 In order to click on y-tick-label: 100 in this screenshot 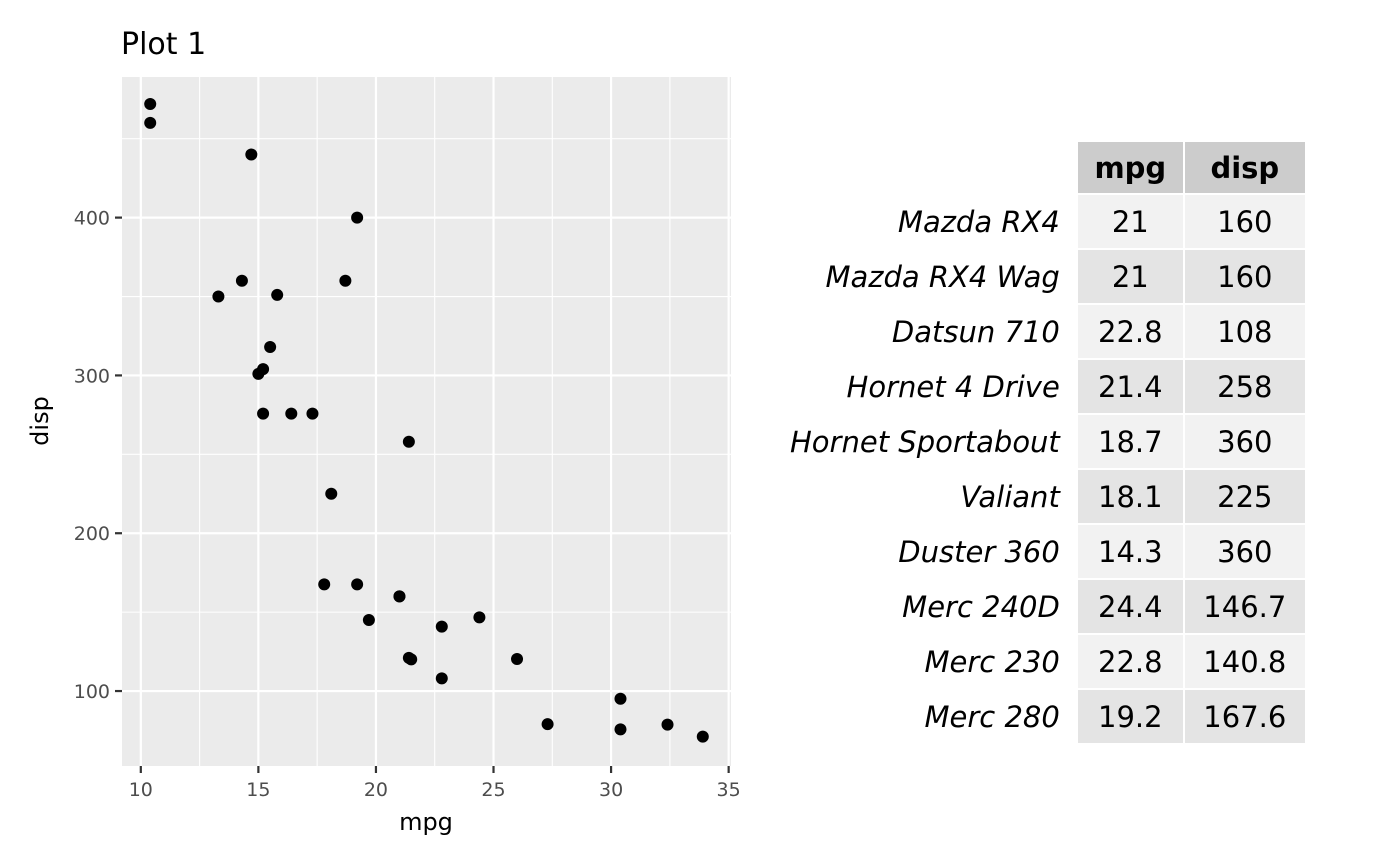, I will do `click(92, 692)`.